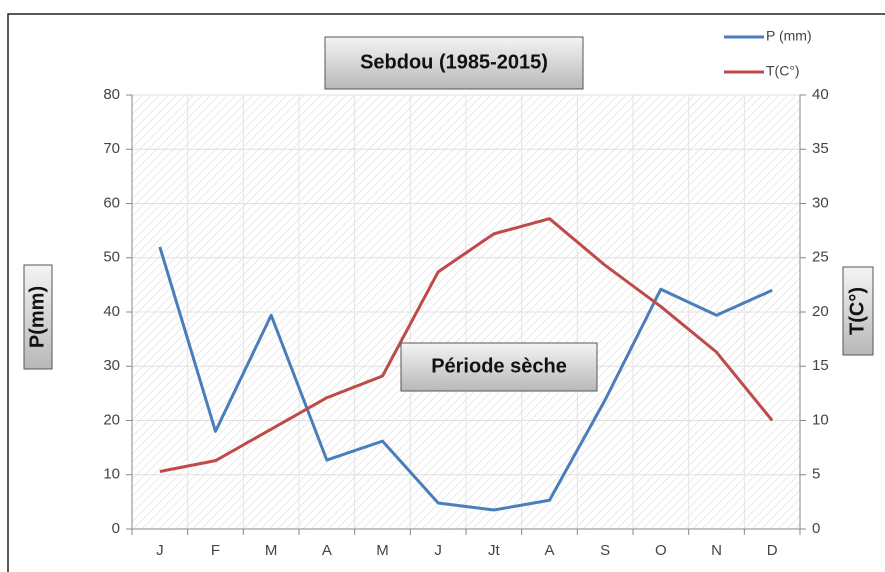  Describe the element at coordinates (816, 528) in the screenshot. I see `y2-tick-label: 0` at that location.